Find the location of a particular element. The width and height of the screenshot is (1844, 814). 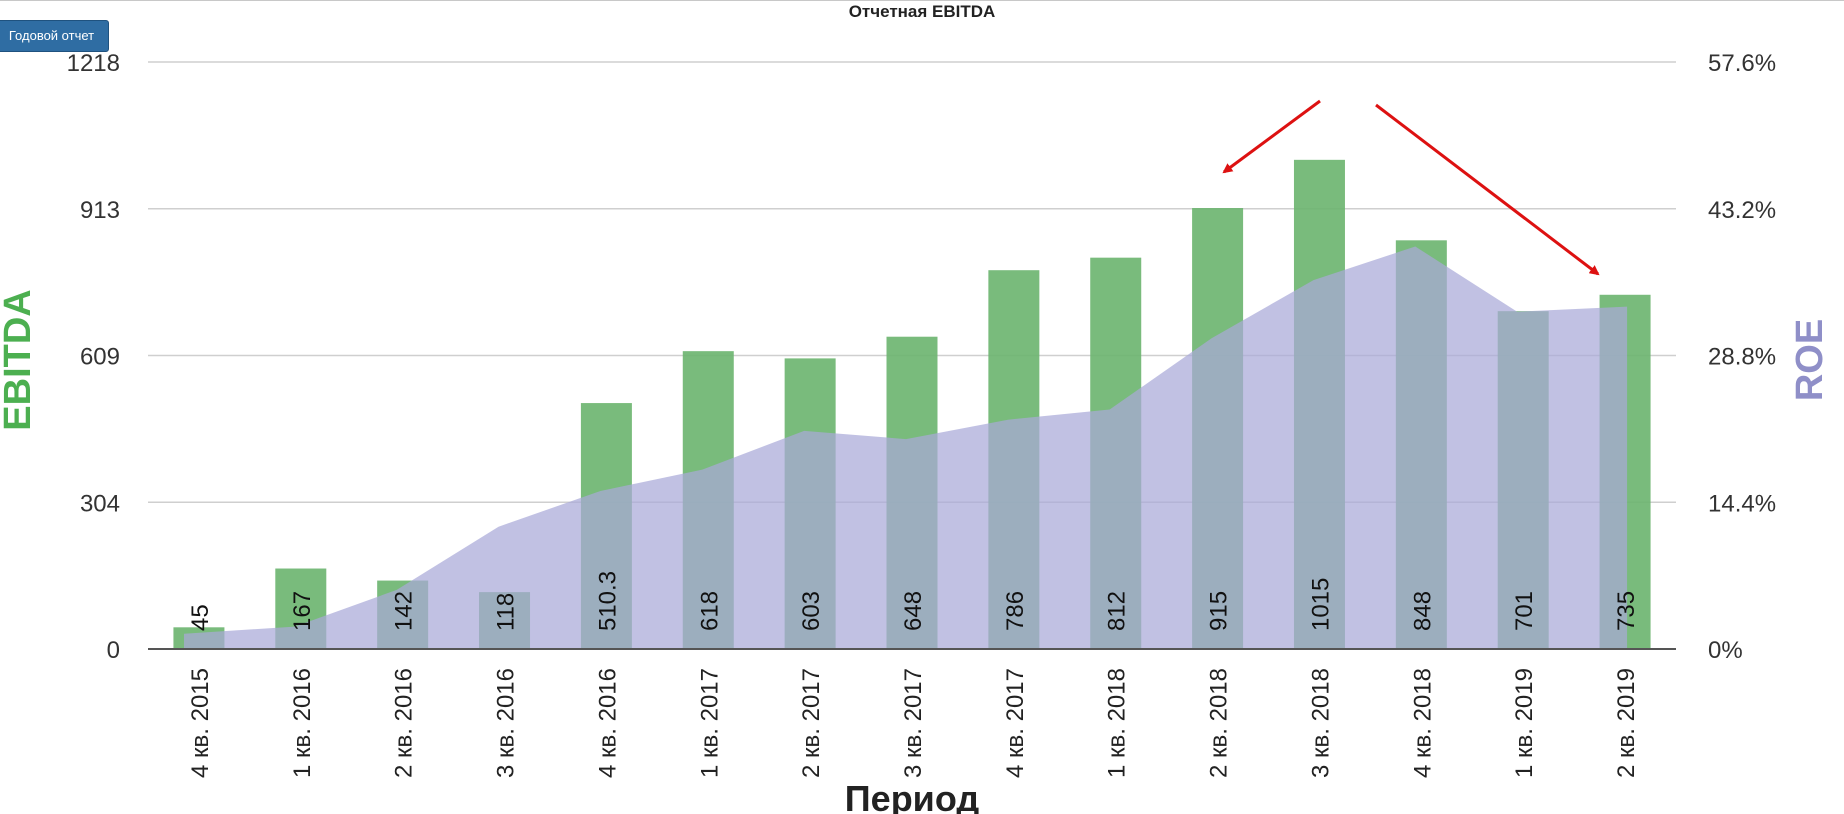

chart-title: Отчетная EBITDA is located at coordinates (922, 11).